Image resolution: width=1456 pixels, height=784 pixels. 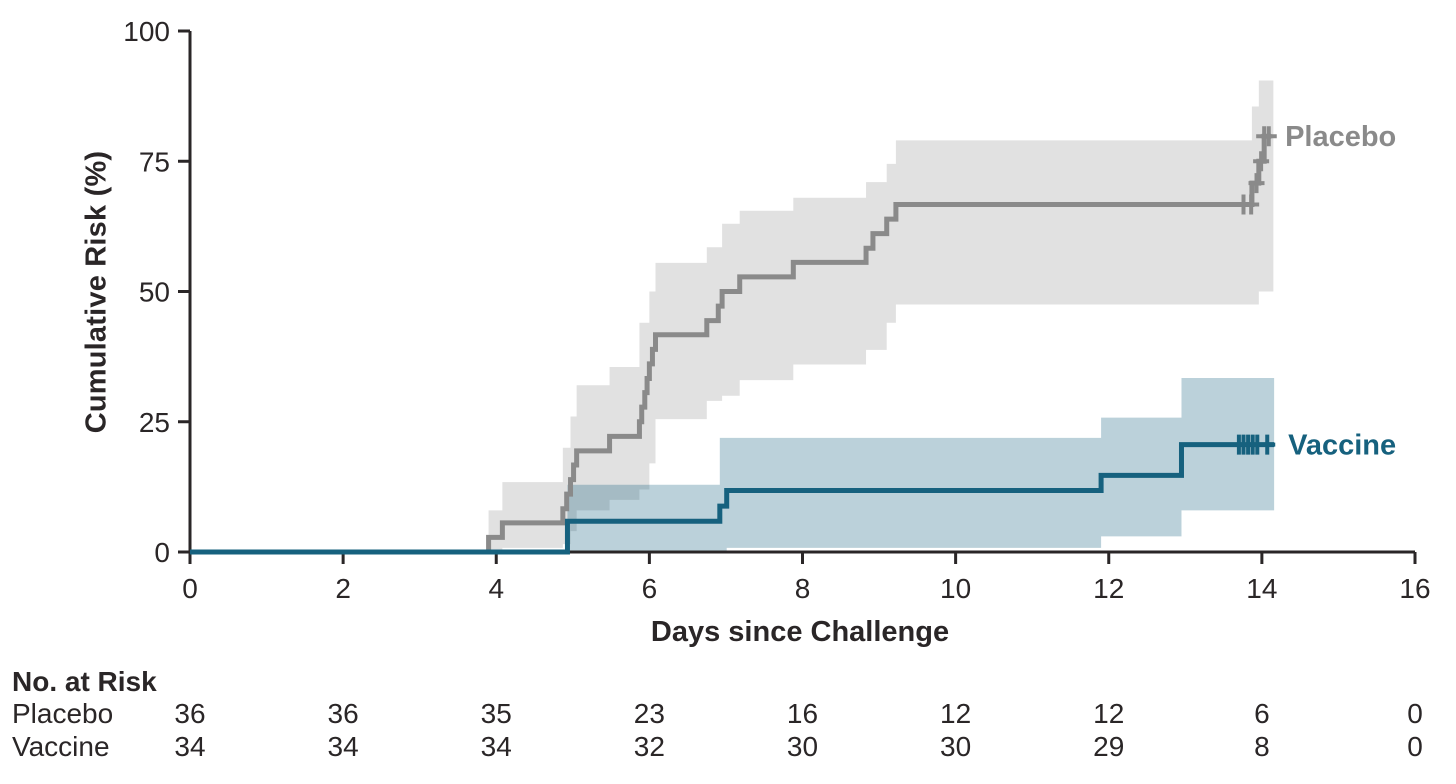 What do you see at coordinates (955, 588) in the screenshot?
I see `x-tick-label: 10` at bounding box center [955, 588].